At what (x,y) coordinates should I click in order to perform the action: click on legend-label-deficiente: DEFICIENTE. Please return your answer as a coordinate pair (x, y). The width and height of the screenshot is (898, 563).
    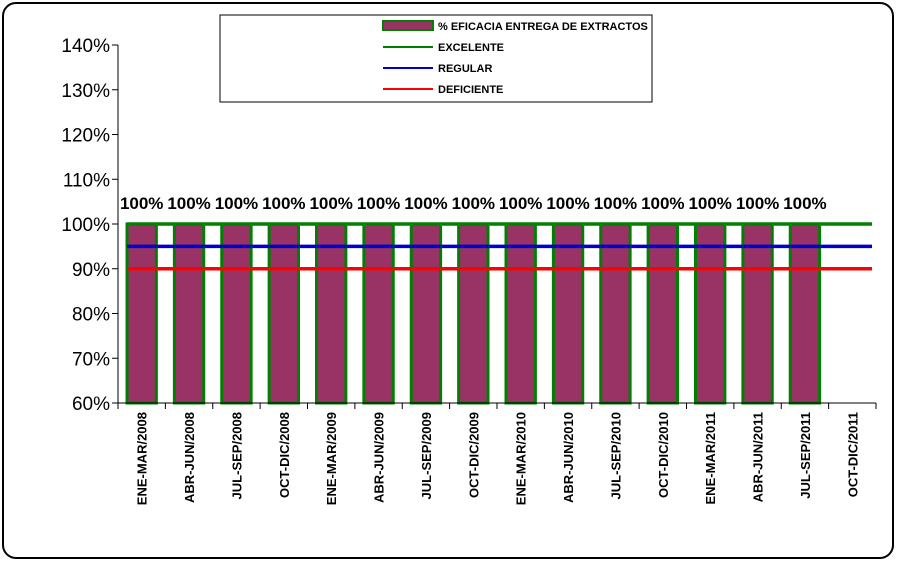
    Looking at the image, I should click on (470, 90).